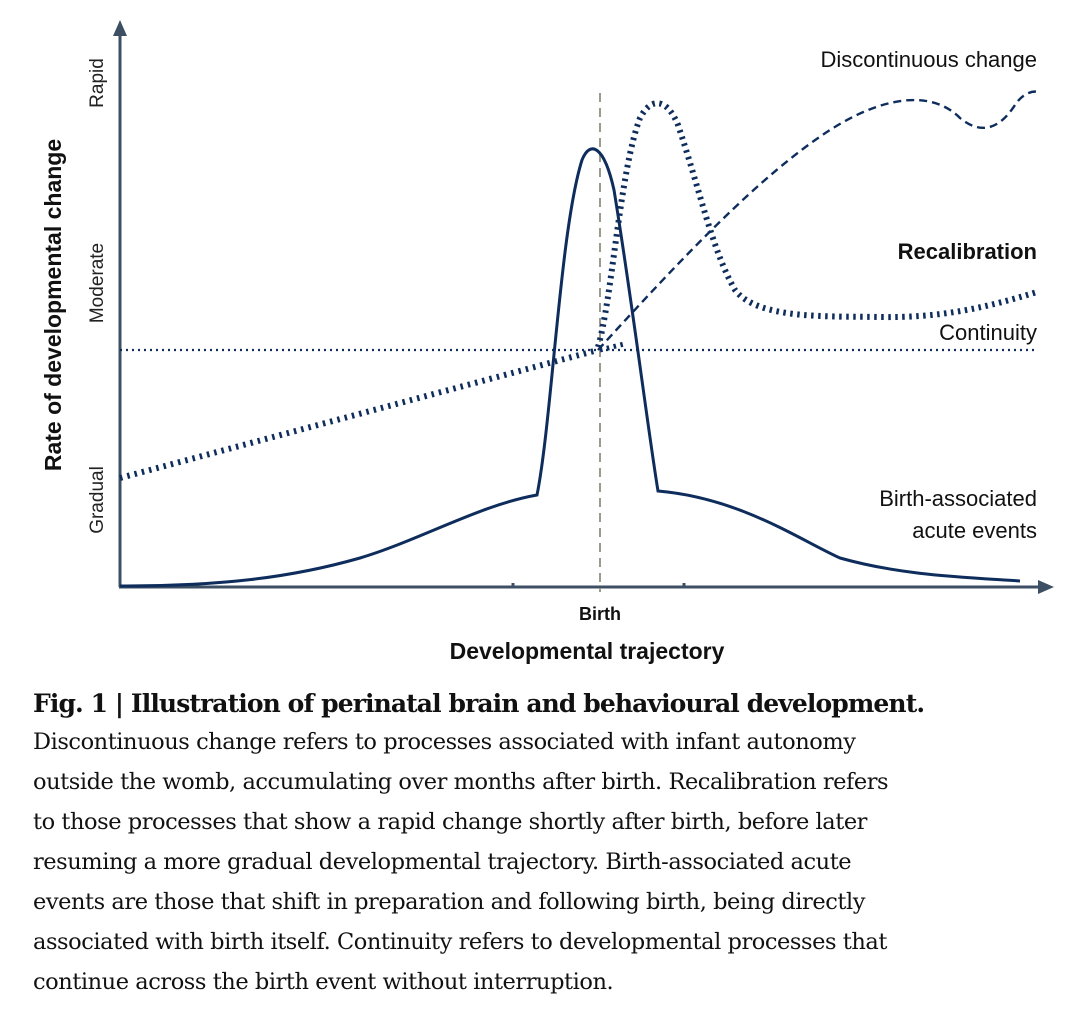 Image resolution: width=1082 pixels, height=1015 pixels. Describe the element at coordinates (120, 28) in the screenshot. I see `y-axis-arrow` at that location.